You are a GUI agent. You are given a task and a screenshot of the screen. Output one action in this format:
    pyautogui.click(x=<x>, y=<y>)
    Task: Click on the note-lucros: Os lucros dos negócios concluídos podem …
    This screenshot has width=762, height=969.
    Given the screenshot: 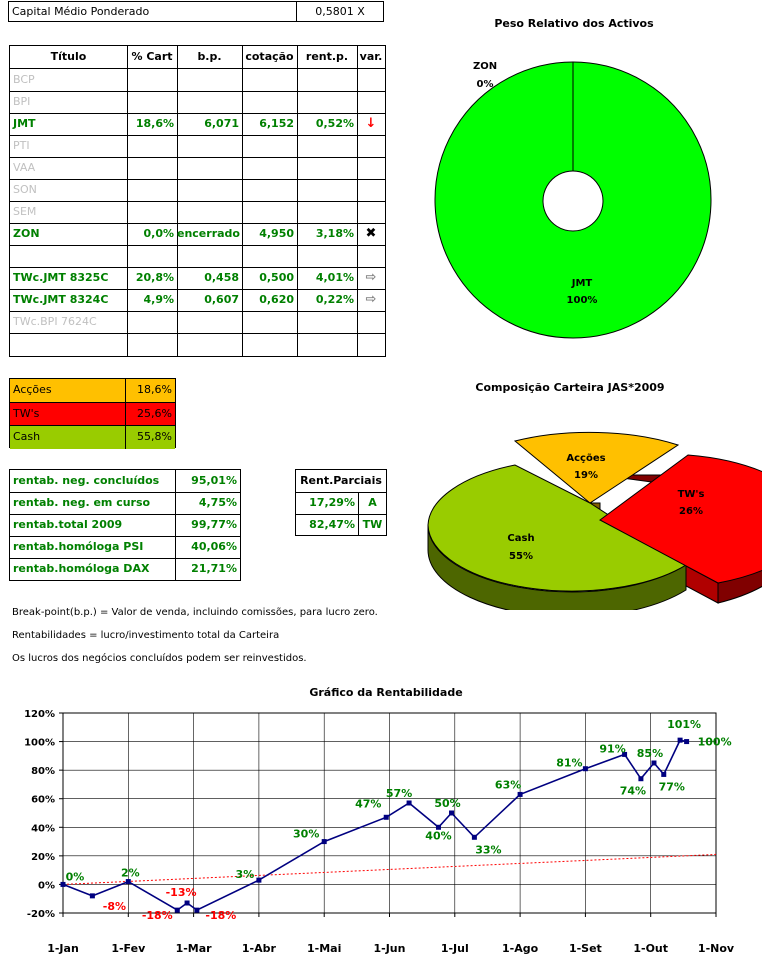 What is the action you would take?
    pyautogui.click(x=159, y=658)
    